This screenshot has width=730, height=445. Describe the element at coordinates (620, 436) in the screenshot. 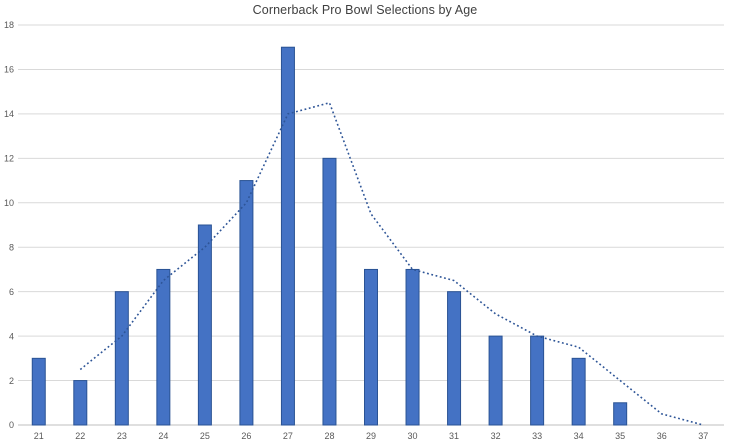

I see `x-axis-tick-label: 35` at that location.